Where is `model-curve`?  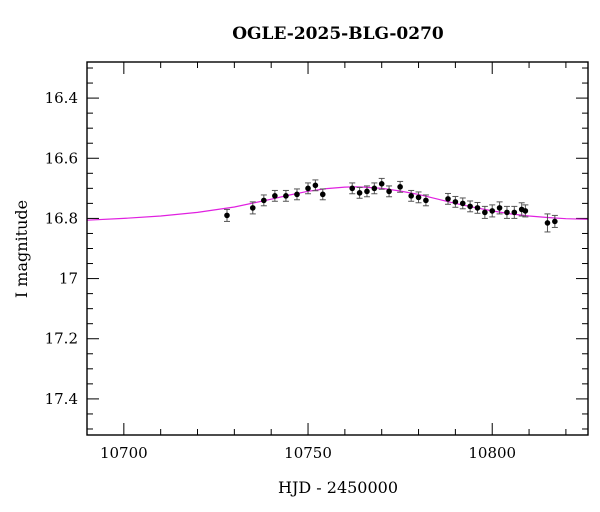
model-curve is located at coordinates (337, 203).